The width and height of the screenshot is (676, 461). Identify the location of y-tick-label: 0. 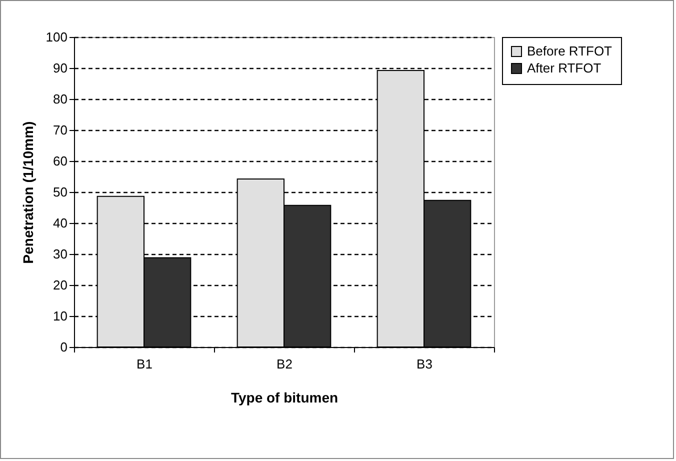
(64, 347).